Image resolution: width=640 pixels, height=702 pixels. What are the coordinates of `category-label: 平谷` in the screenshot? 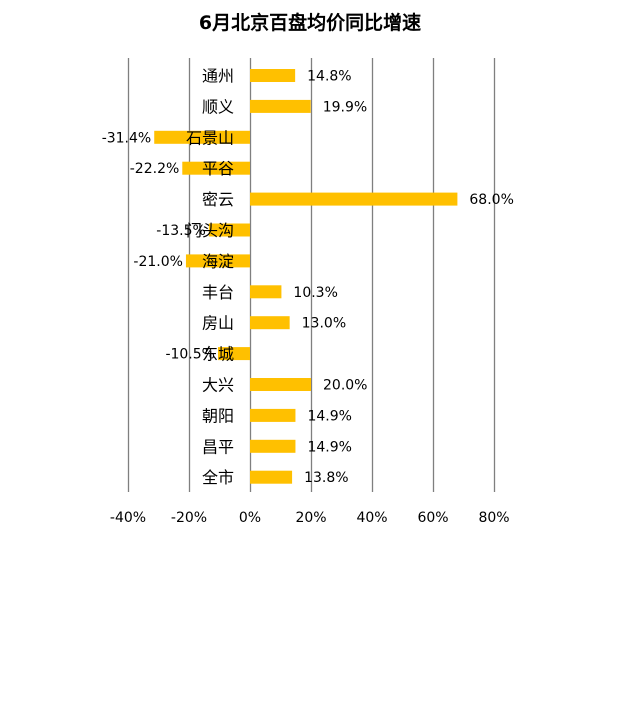 It's located at (218, 168).